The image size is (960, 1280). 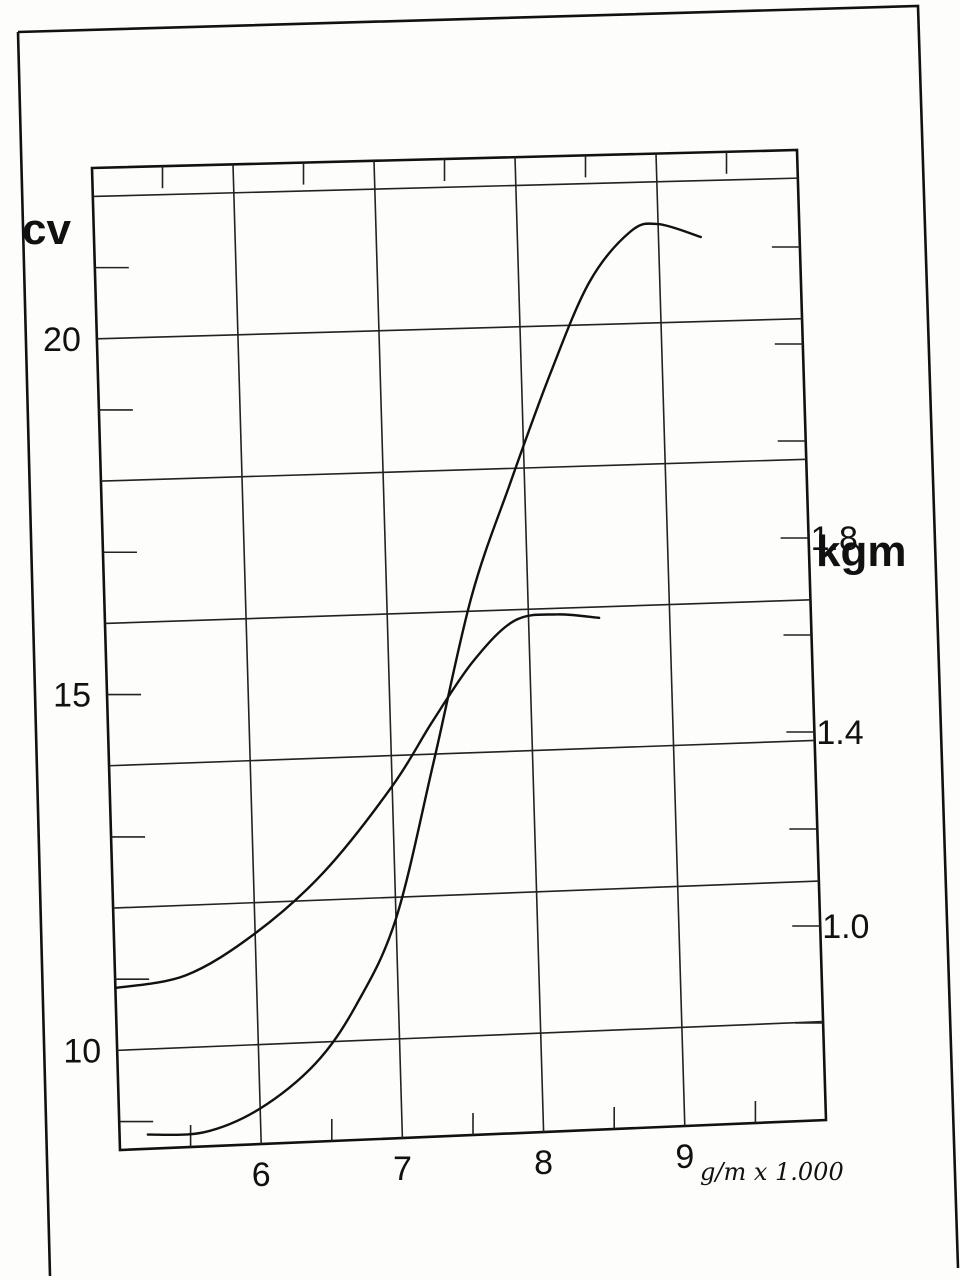 What do you see at coordinates (684, 1157) in the screenshot?
I see `x-tick-label: 9` at bounding box center [684, 1157].